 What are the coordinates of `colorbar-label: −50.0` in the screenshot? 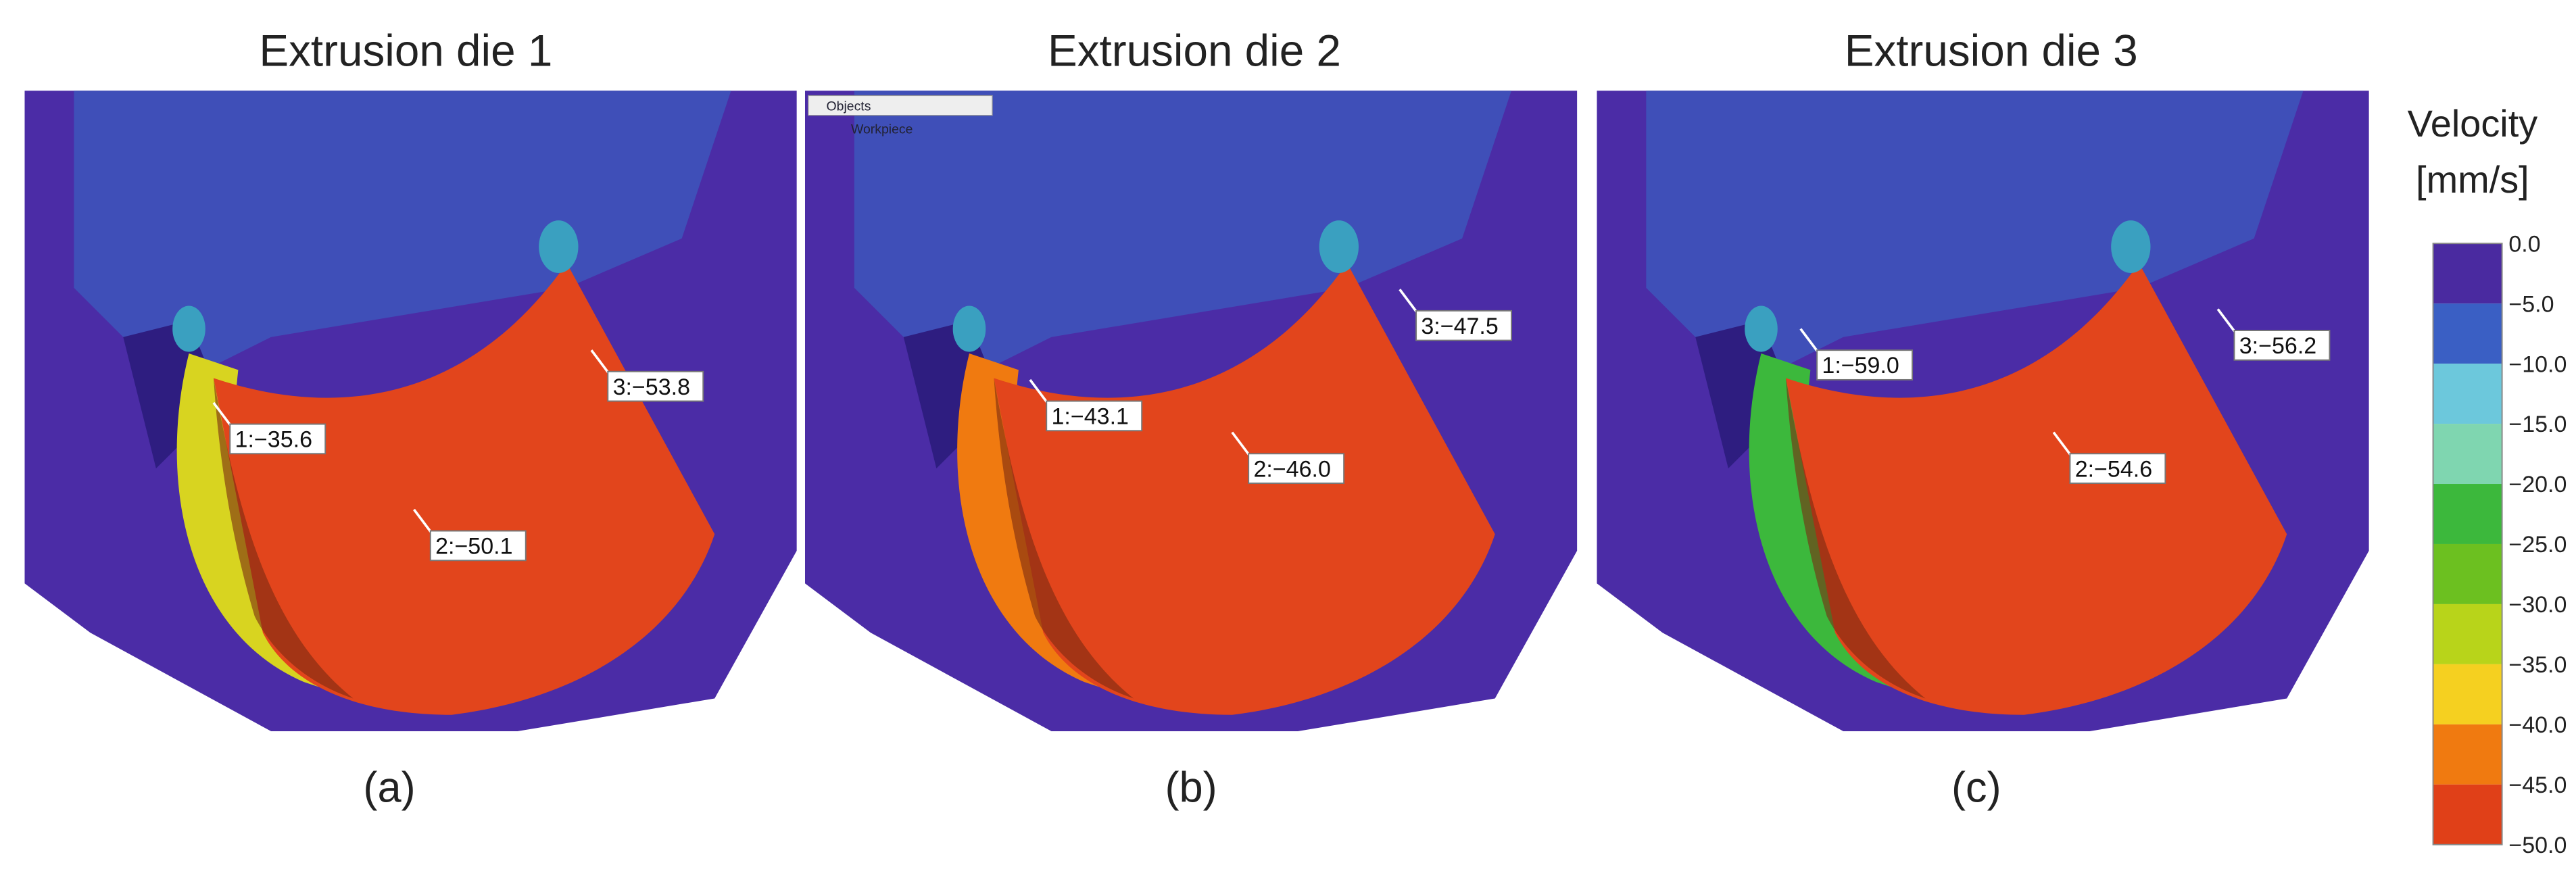 It's located at (2537, 846).